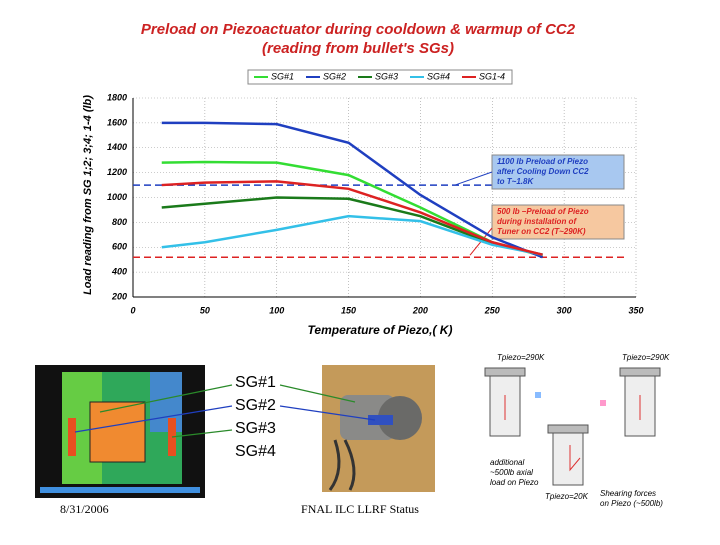 The height and width of the screenshot is (545, 720). What do you see at coordinates (225, 411) in the screenshot?
I see `callout-arrows` at bounding box center [225, 411].